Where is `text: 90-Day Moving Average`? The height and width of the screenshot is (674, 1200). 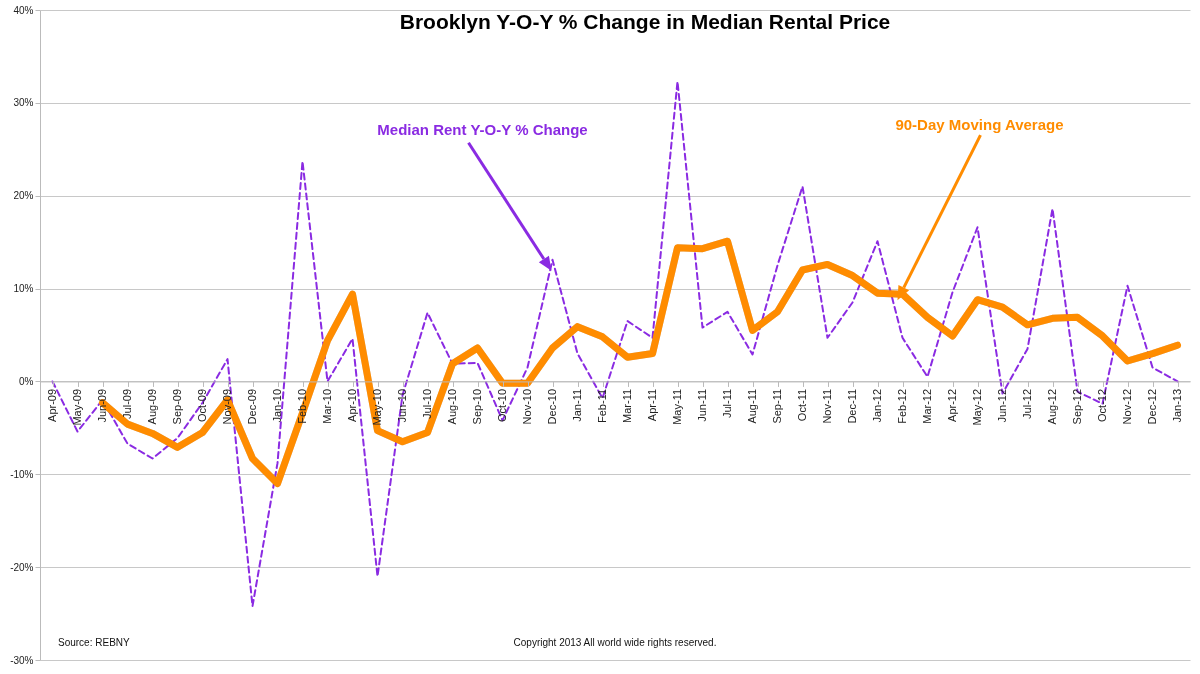 text: 90-Day Moving Average is located at coordinates (979, 125).